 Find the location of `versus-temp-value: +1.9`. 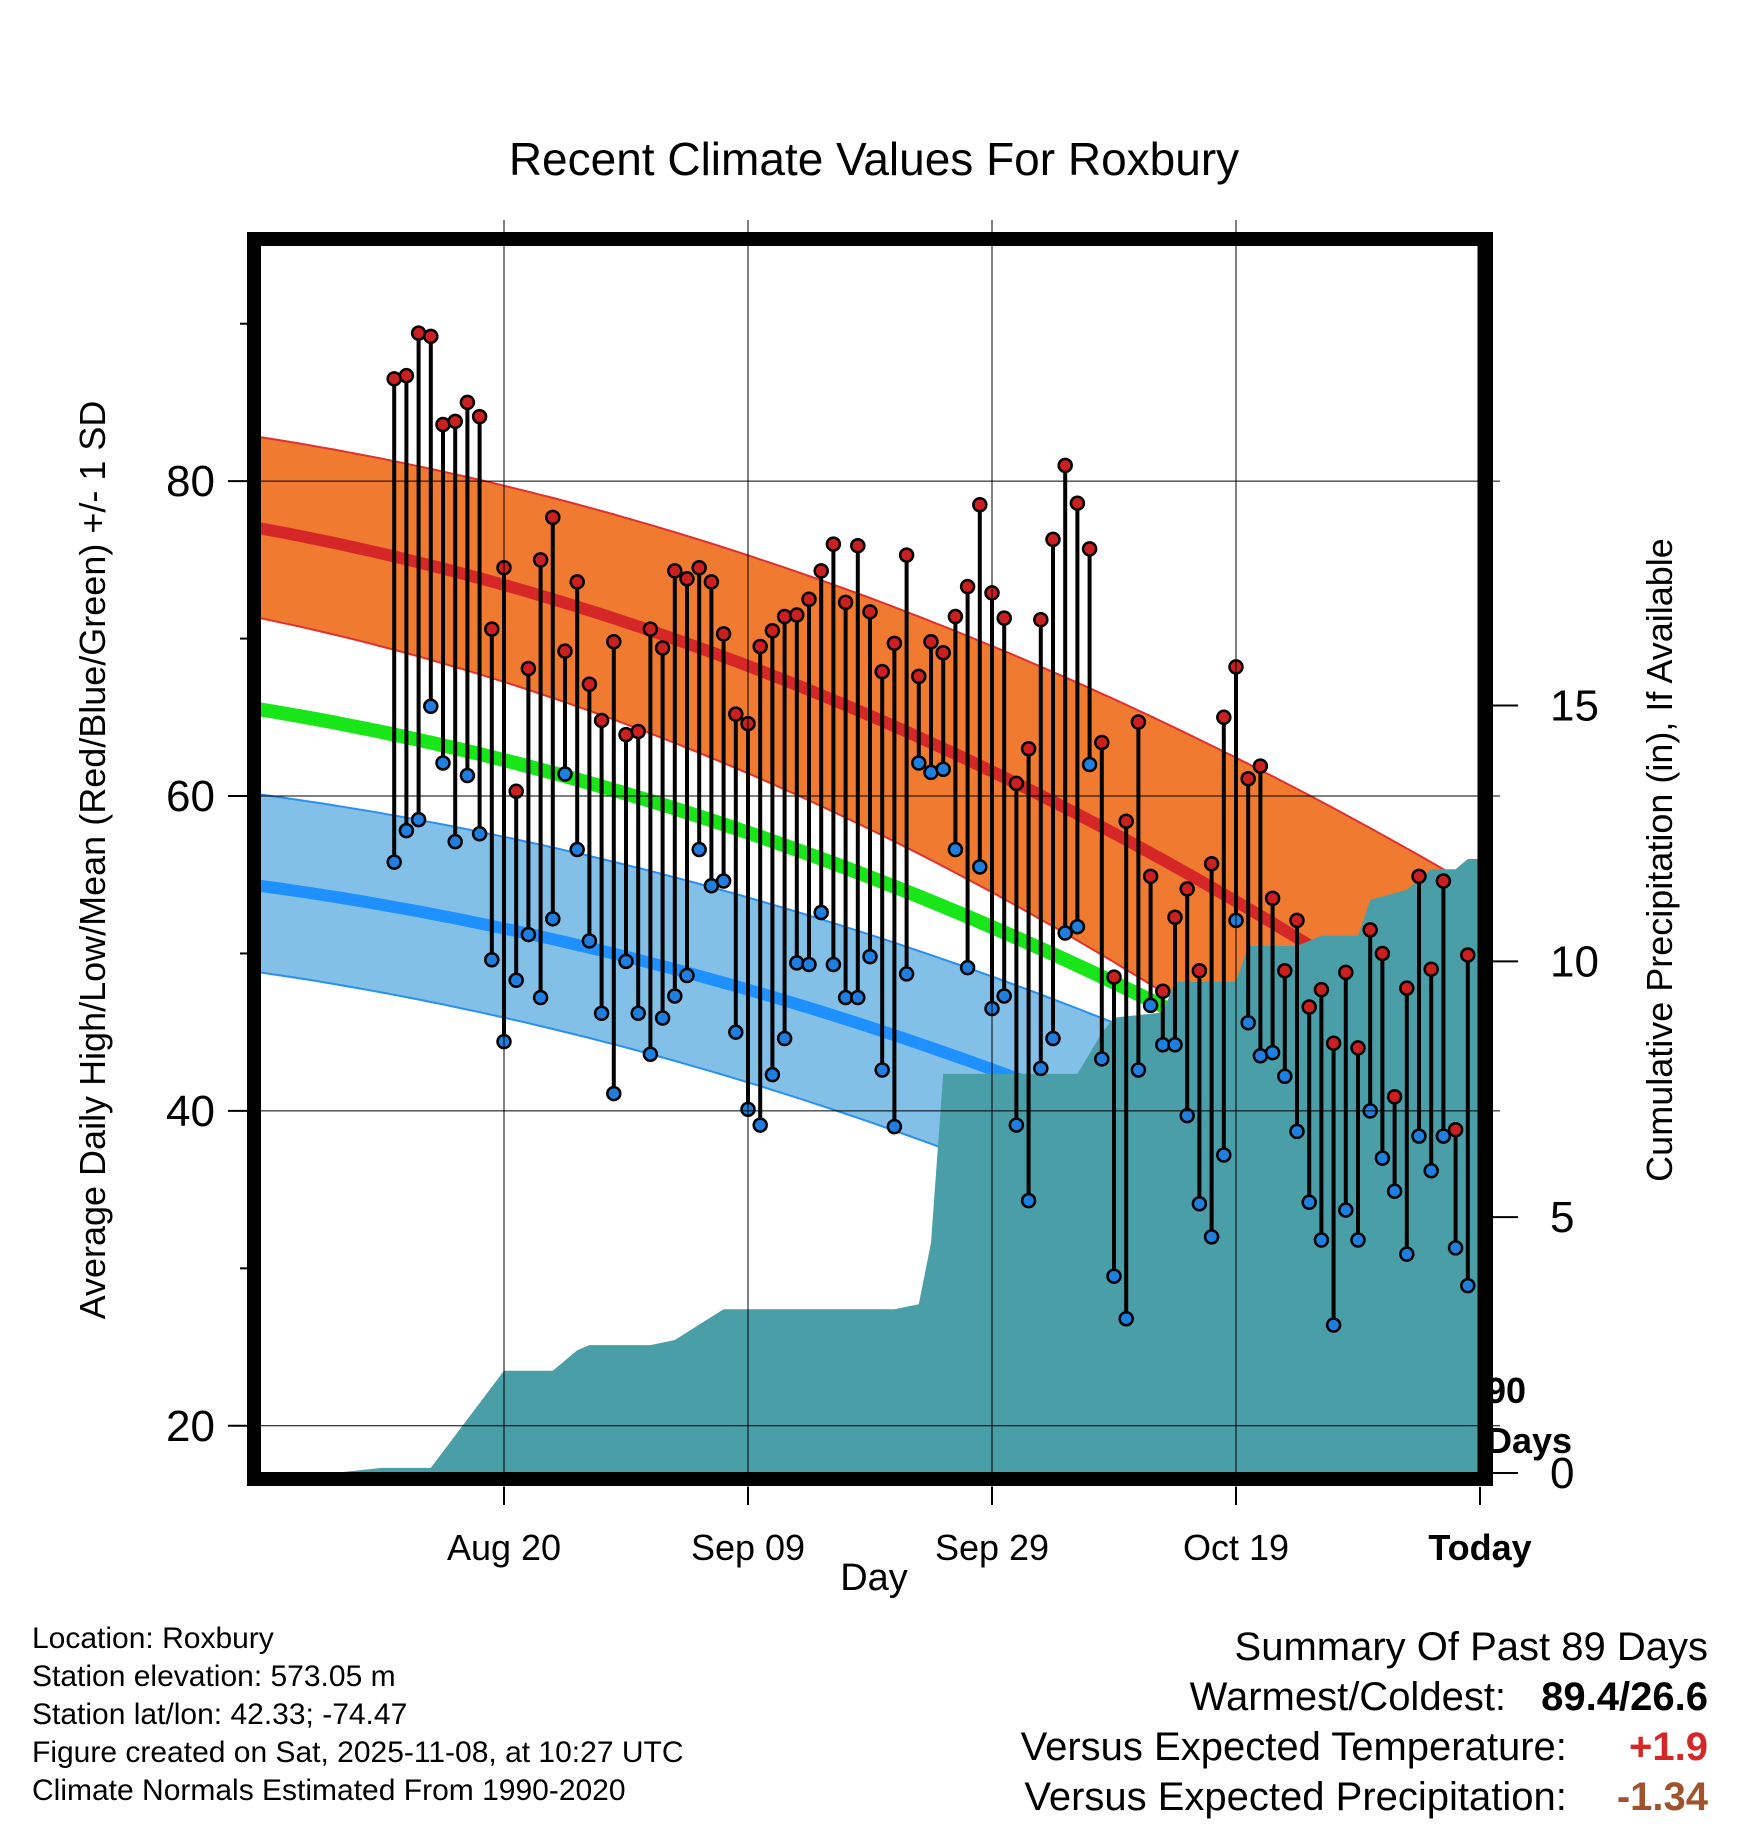

versus-temp-value: +1.9 is located at coordinates (1668, 1747).